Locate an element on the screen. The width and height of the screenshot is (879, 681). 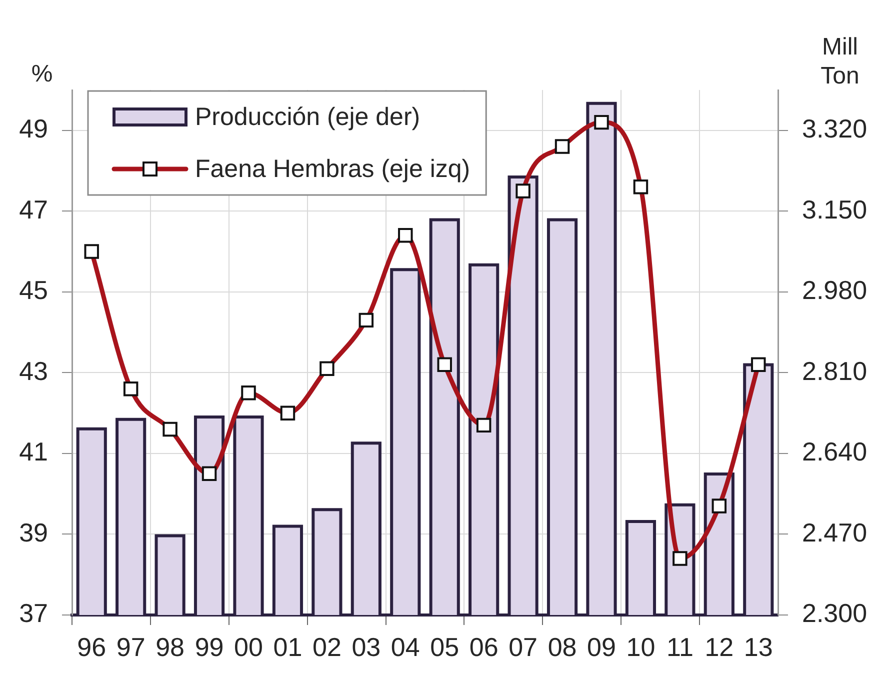
x-tick-label: 07 is located at coordinates (523, 647).